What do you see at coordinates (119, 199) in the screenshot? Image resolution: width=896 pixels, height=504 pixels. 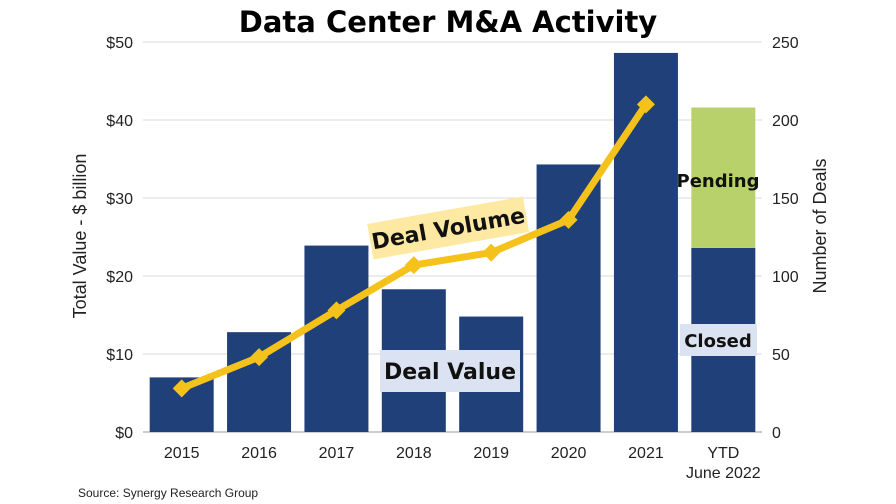 I see `left-tick-label: $30` at bounding box center [119, 199].